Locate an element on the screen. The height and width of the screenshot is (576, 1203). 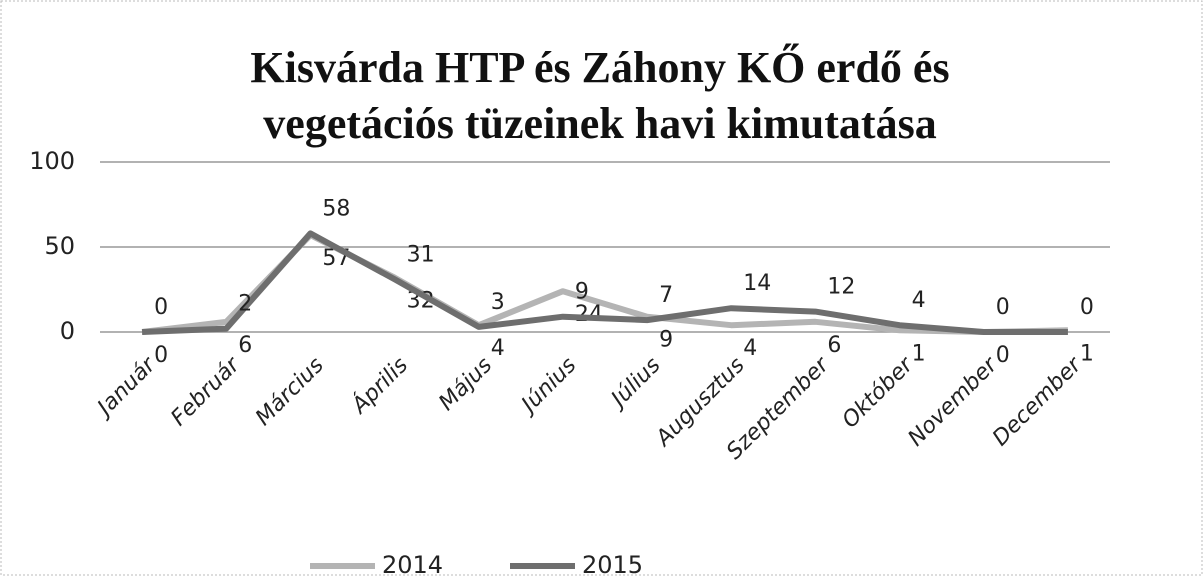
x-tick-label: Július is located at coordinates (635, 384).